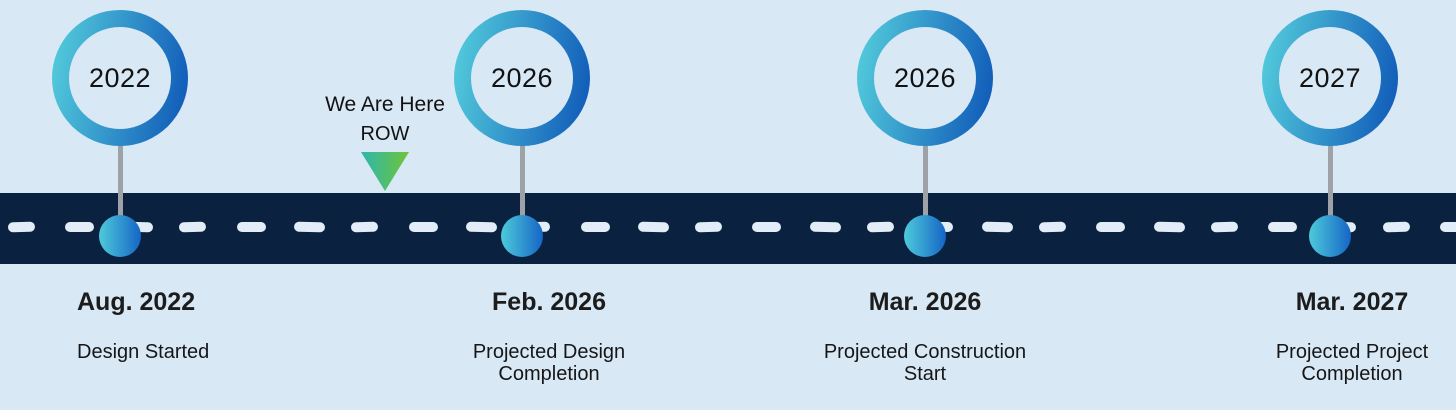 The height and width of the screenshot is (410, 1456). I want to click on year-circle: 2022, so click(120, 78).